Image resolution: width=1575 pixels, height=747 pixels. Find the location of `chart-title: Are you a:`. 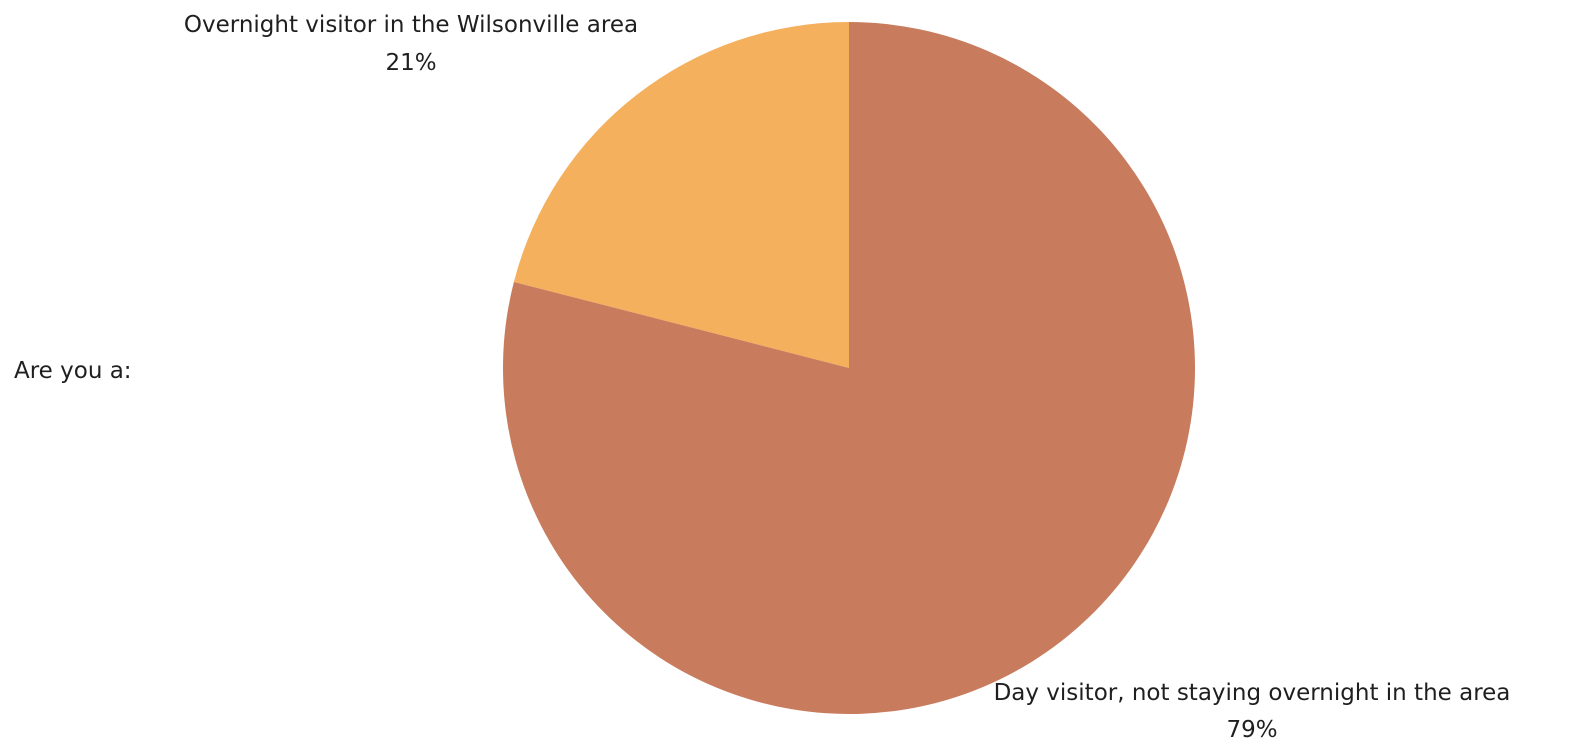

chart-title: Are you a: is located at coordinates (73, 371).